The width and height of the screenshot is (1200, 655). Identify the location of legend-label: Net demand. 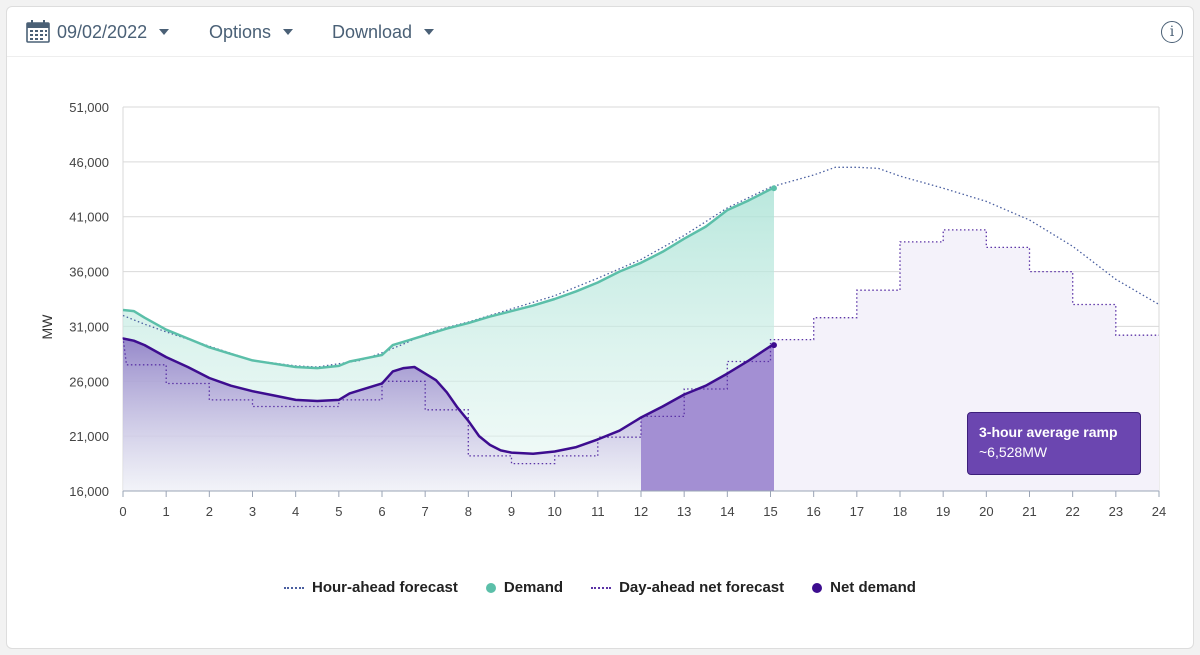
(873, 587).